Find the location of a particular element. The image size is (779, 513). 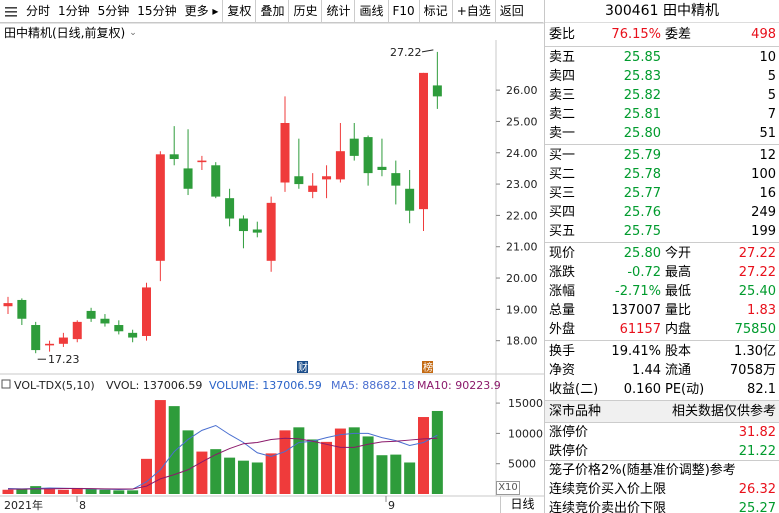

ask-price: 25.81 is located at coordinates (642, 114).